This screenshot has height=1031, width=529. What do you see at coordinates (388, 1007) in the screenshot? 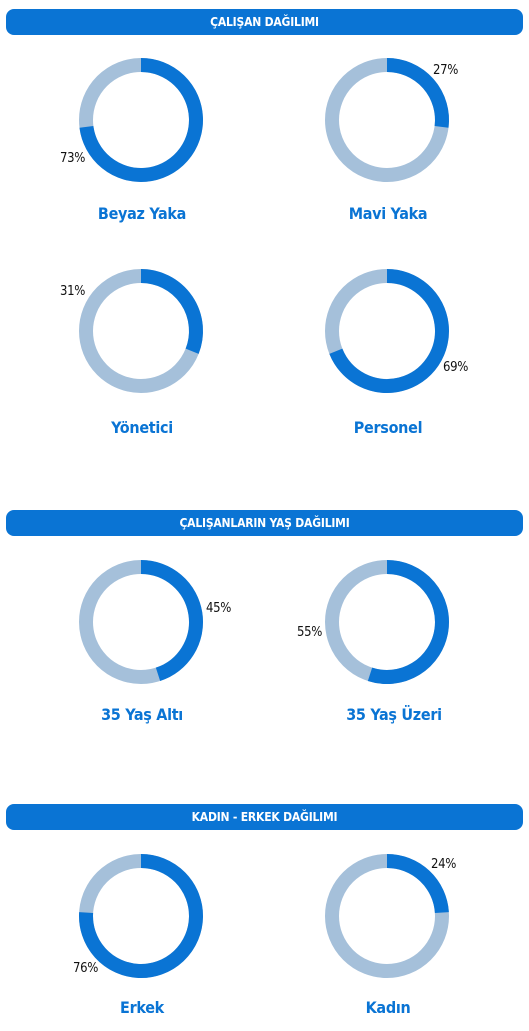
I see `caption-kadin: Kadın` at bounding box center [388, 1007].